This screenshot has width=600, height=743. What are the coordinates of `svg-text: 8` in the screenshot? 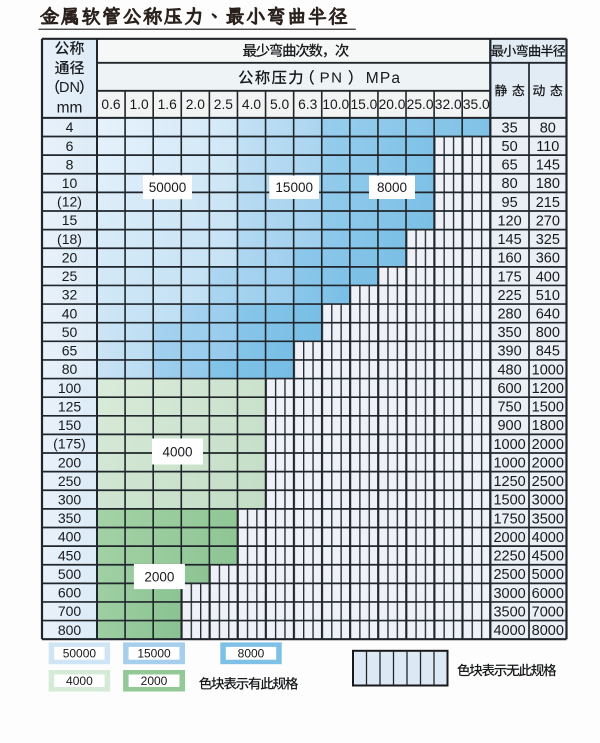 It's located at (70, 164).